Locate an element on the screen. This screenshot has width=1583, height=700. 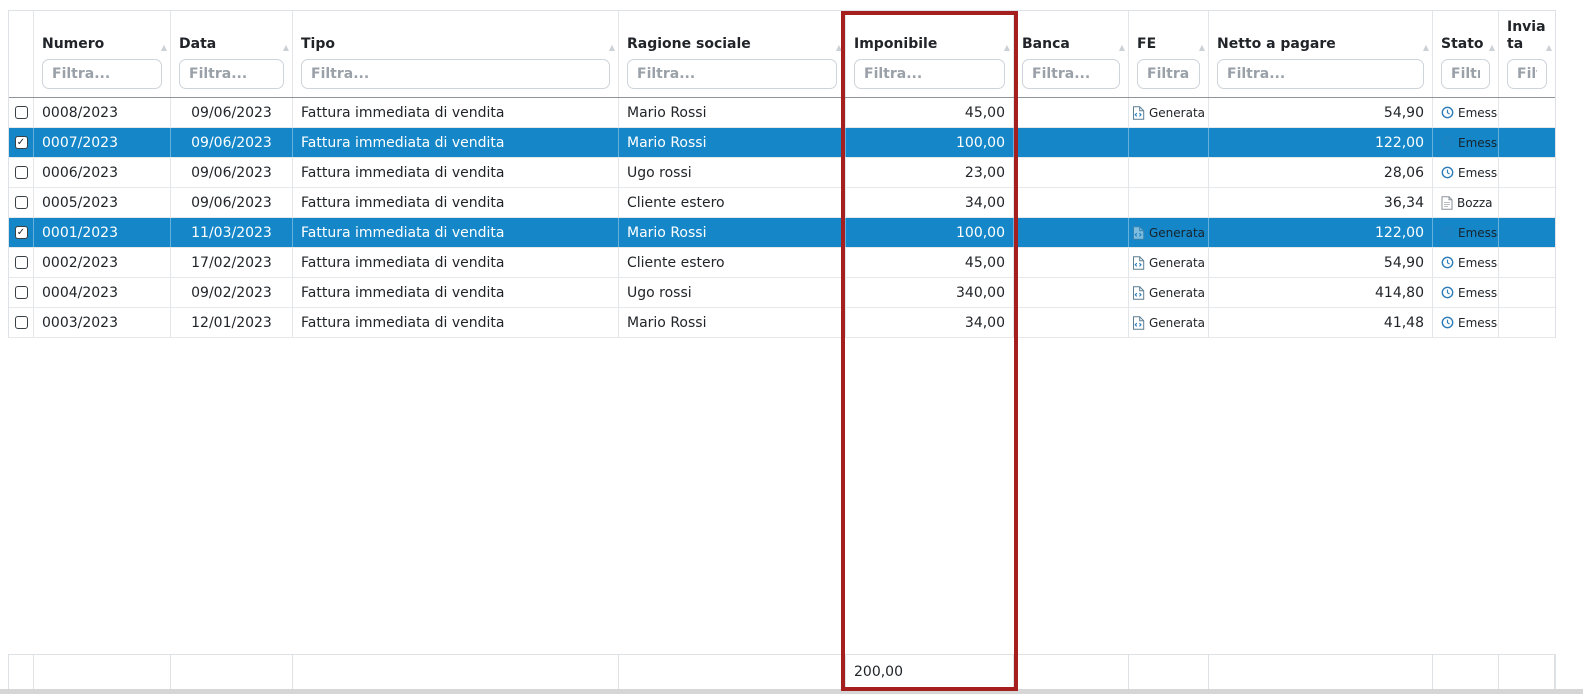
cell-numero: 0006/2023 is located at coordinates (102, 172).